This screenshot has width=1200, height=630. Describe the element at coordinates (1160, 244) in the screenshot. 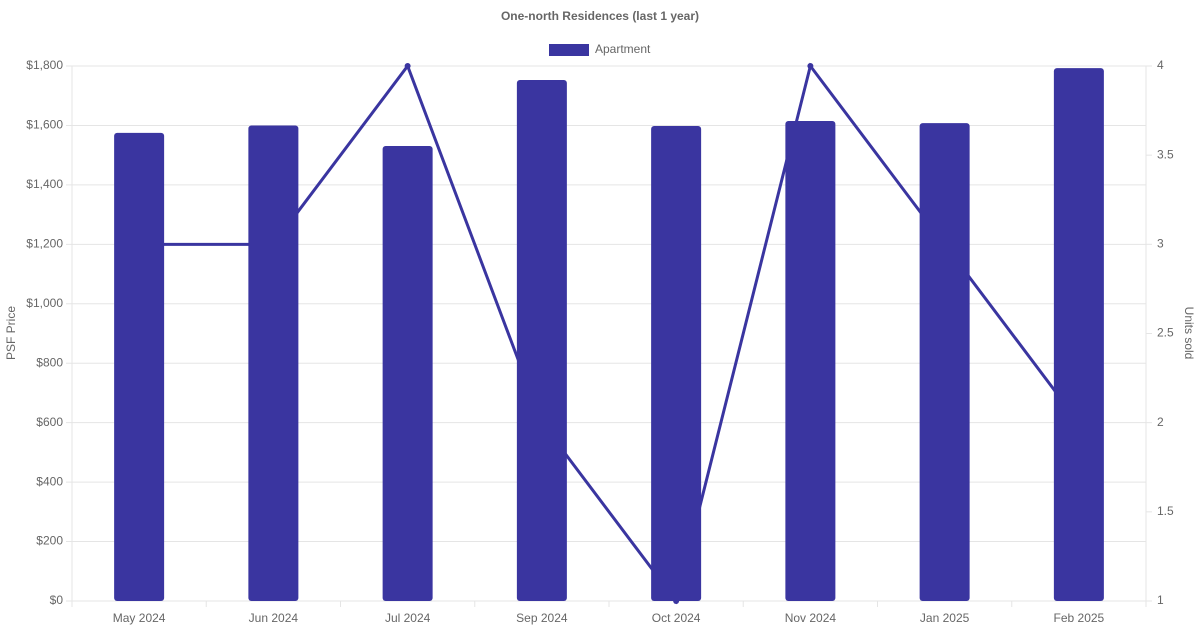

I see `y2-tick-label: 3` at that location.